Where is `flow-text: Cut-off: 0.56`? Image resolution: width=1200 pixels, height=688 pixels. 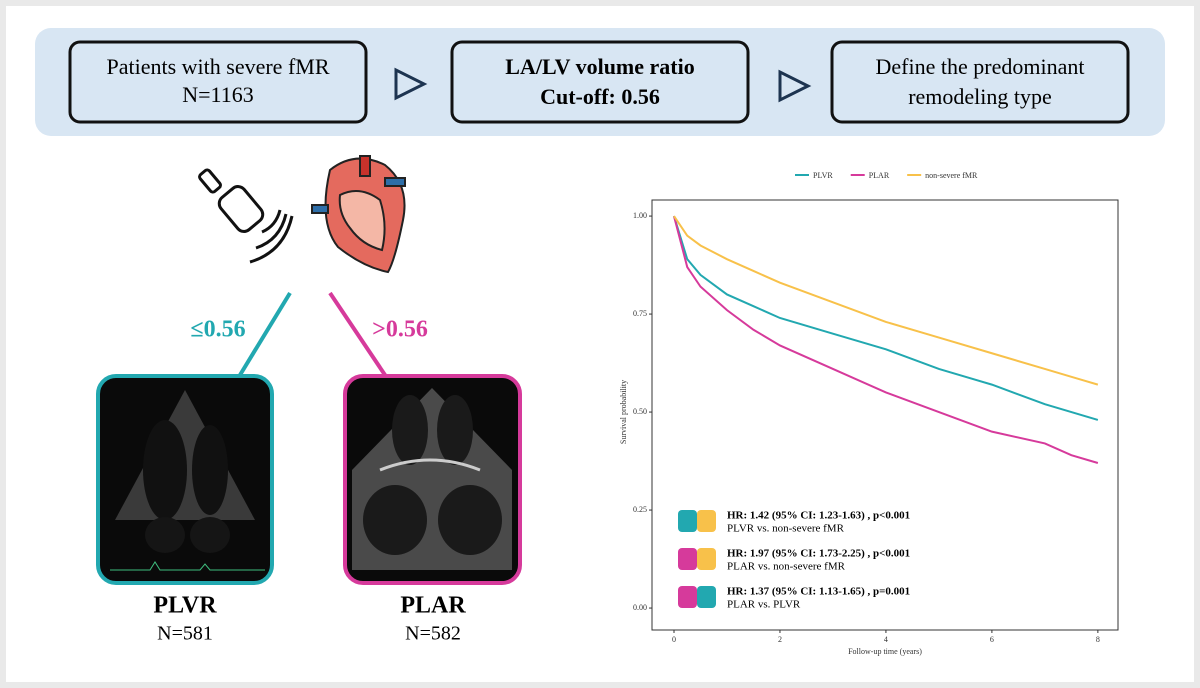
flow-text: Cut-off: 0.56 is located at coordinates (600, 96).